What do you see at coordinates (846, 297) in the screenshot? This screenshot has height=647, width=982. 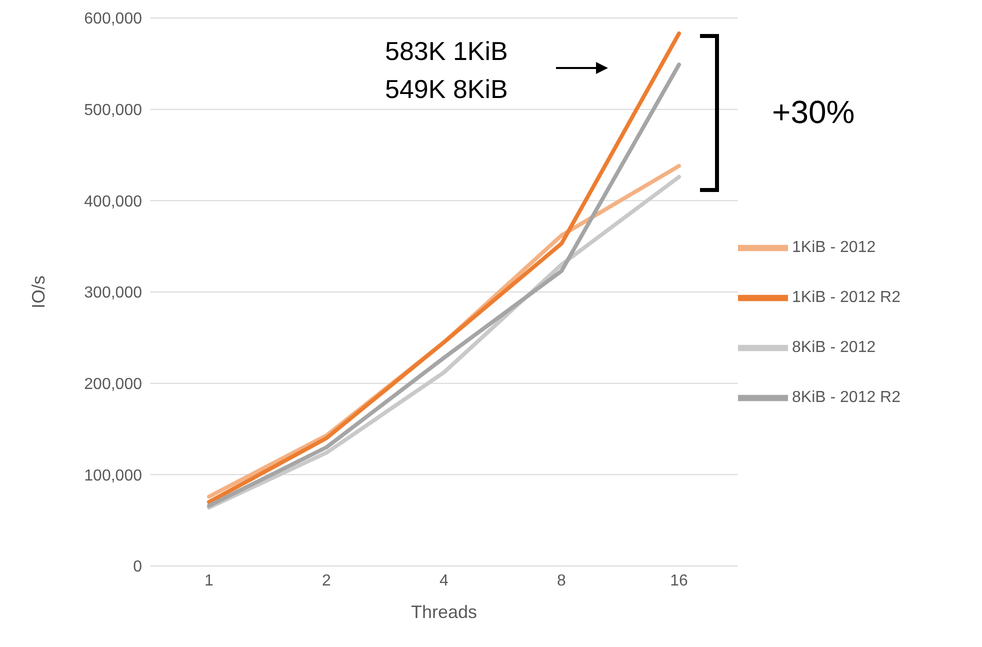 I see `legend-label: 1KiB - 2012 R2` at bounding box center [846, 297].